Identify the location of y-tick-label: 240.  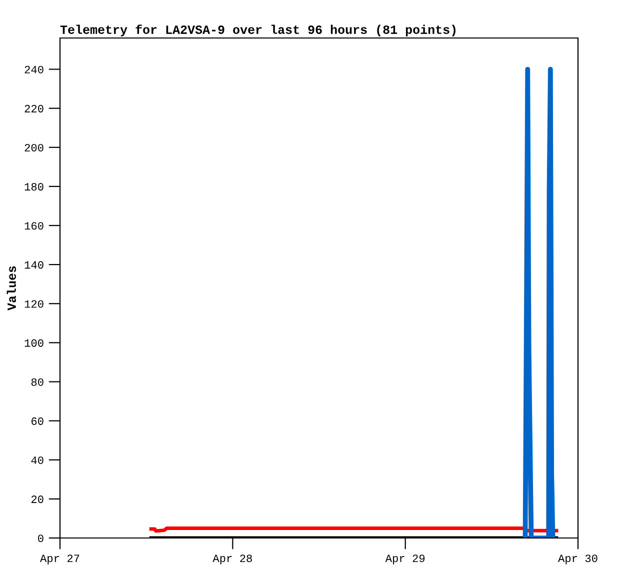
(34, 70).